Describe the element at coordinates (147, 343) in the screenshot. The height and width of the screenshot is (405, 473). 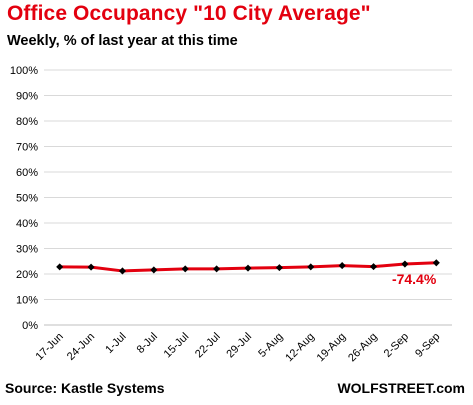
I see `x-tick-label: 8-Jul` at that location.